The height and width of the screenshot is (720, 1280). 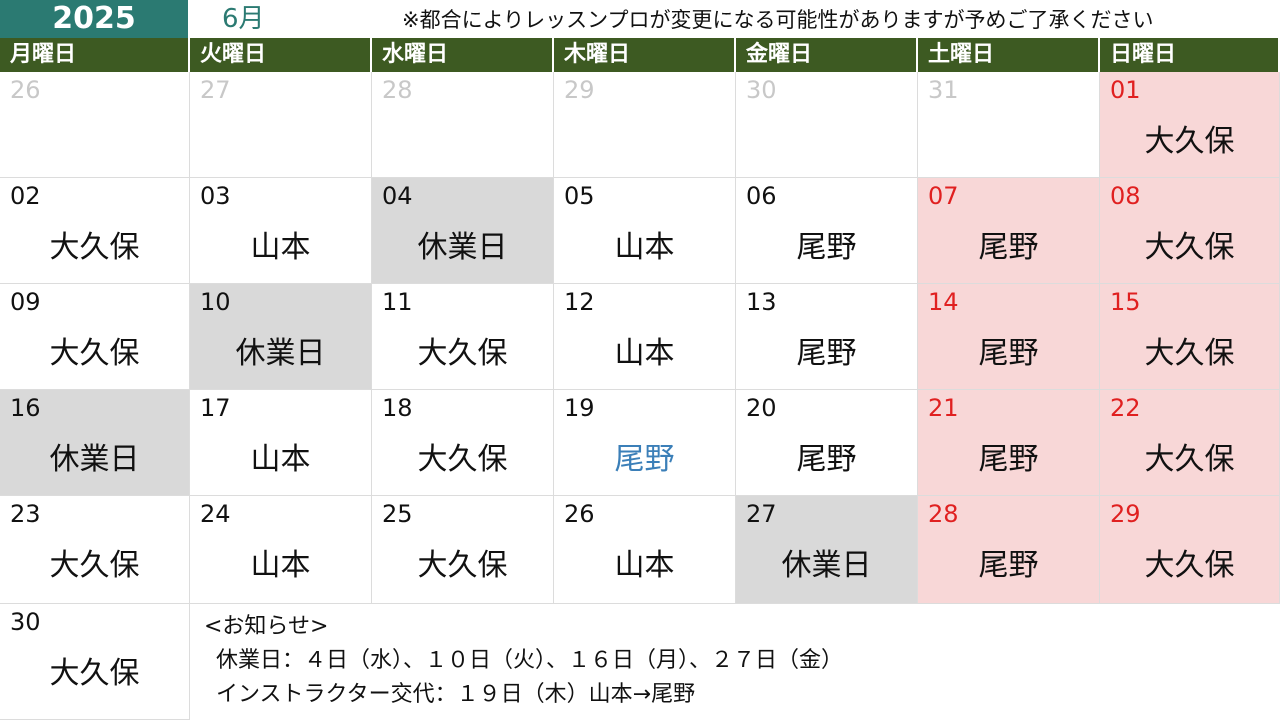 I want to click on calendar-day-cell: 01 大久保, so click(x=1190, y=125).